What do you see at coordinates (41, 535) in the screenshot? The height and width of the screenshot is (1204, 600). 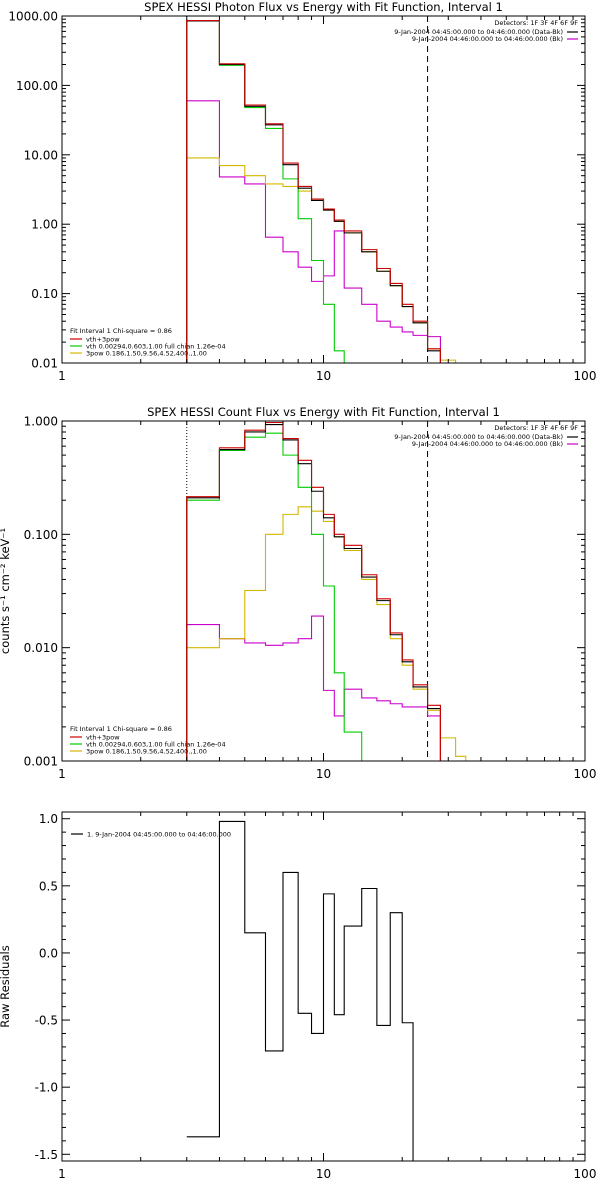 I see `y-tick-label: 0.100` at bounding box center [41, 535].